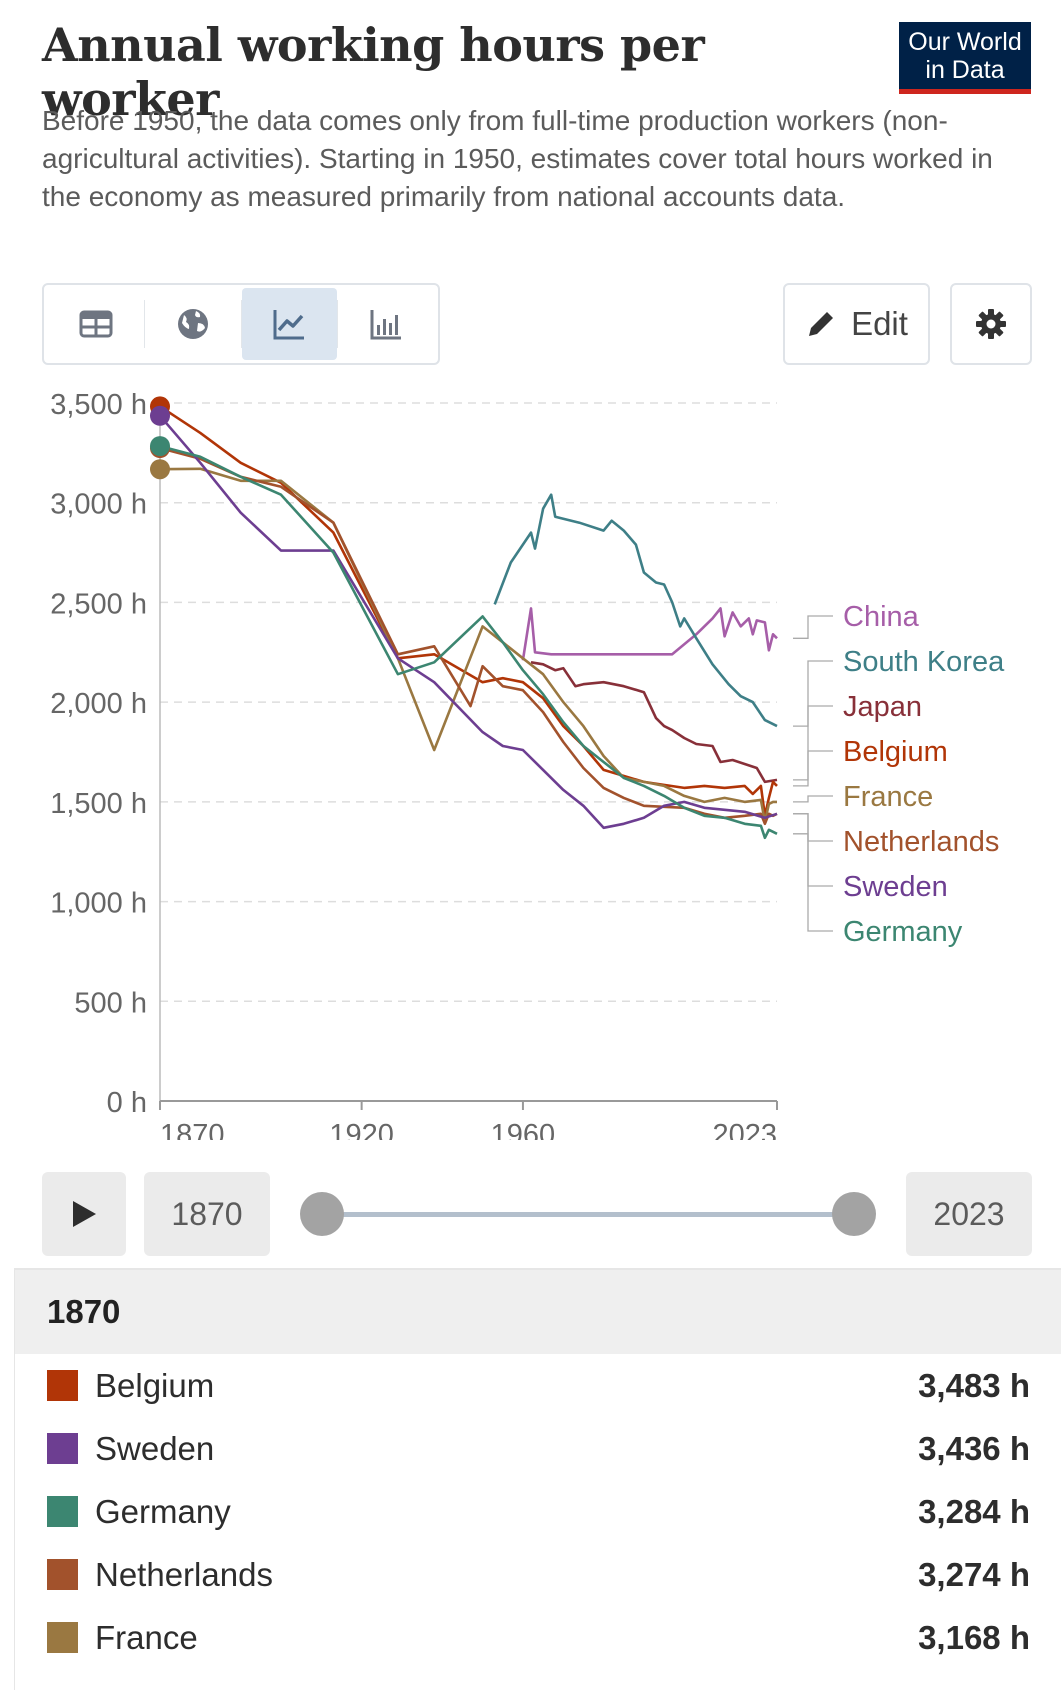 This screenshot has width=1061, height=1690. I want to click on tooltip-year: 1870, so click(538, 1312).